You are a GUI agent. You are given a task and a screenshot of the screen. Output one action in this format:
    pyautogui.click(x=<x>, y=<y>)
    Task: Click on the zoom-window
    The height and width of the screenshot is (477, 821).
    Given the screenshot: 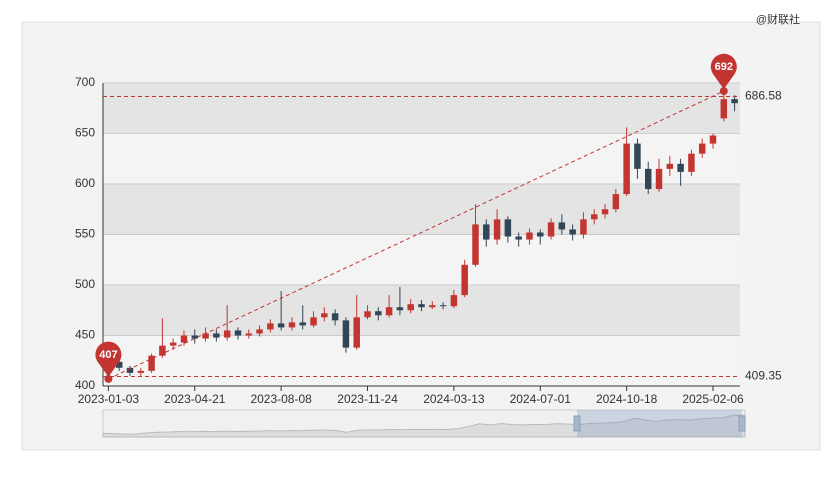 What is the action you would take?
    pyautogui.click(x=659, y=423)
    